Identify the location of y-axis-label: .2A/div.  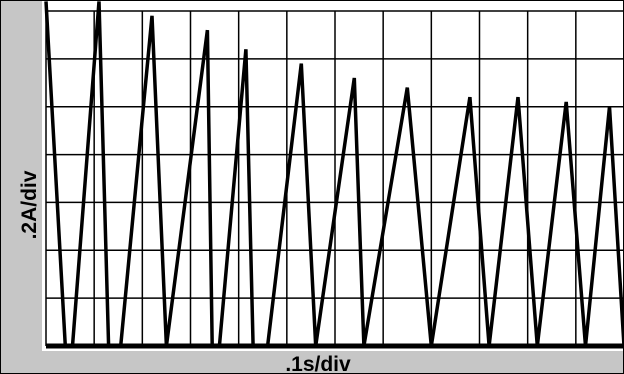
(29, 204).